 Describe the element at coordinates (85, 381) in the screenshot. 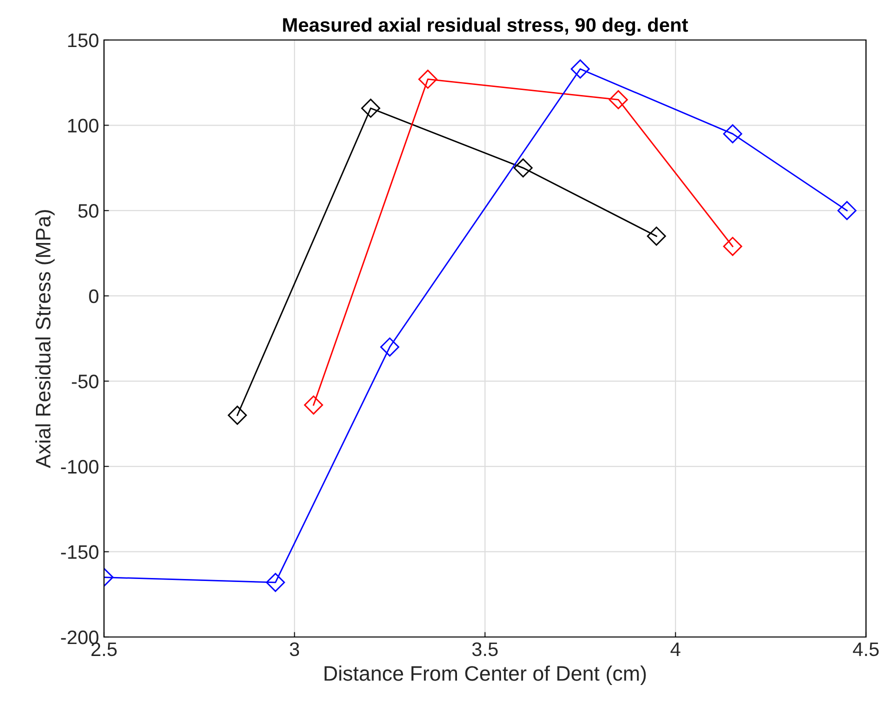

I see `y-tick-label: -50` at that location.